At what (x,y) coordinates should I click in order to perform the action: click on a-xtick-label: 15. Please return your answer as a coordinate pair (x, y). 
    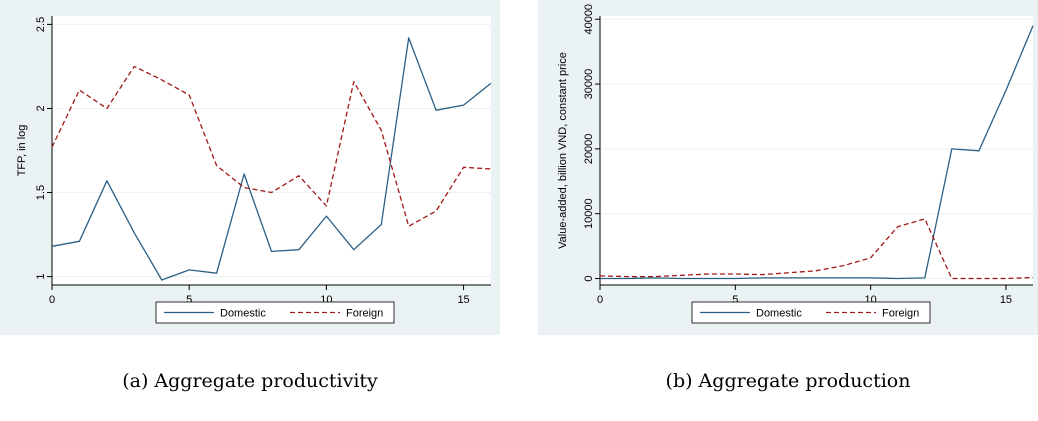
    Looking at the image, I should click on (463, 300).